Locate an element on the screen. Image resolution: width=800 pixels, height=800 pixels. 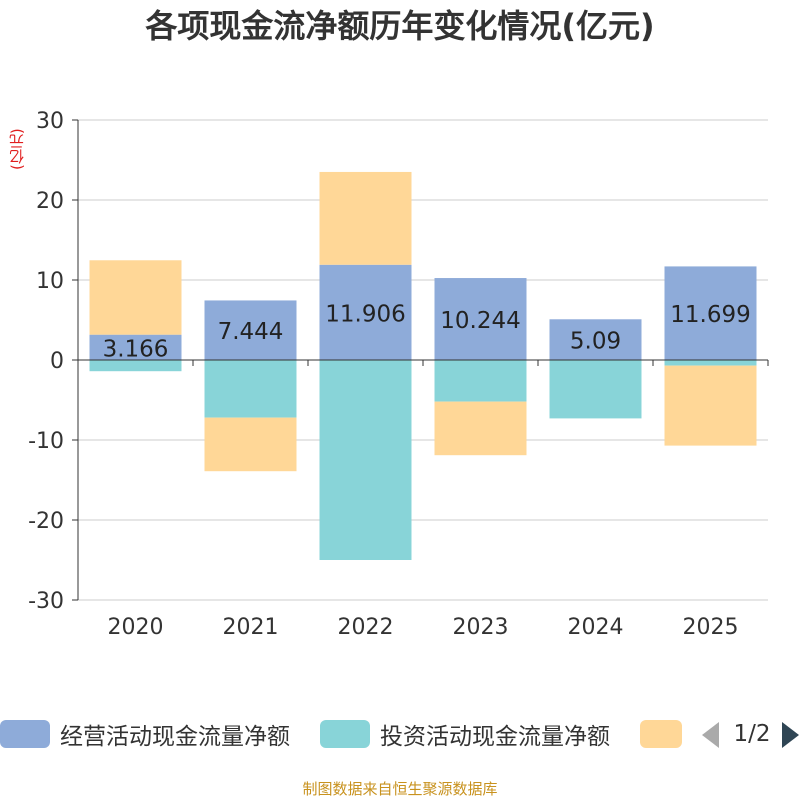
y-tick-label: 30 is located at coordinates (50, 121).